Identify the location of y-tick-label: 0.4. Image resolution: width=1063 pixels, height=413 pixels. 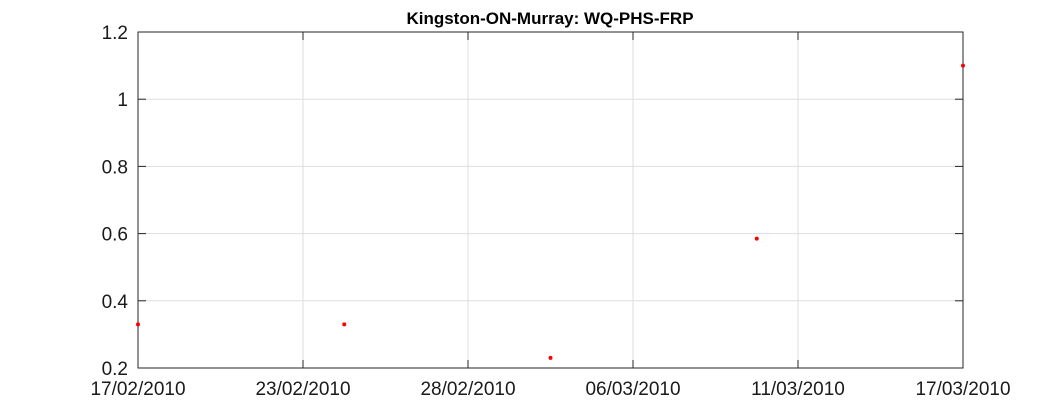
(115, 302).